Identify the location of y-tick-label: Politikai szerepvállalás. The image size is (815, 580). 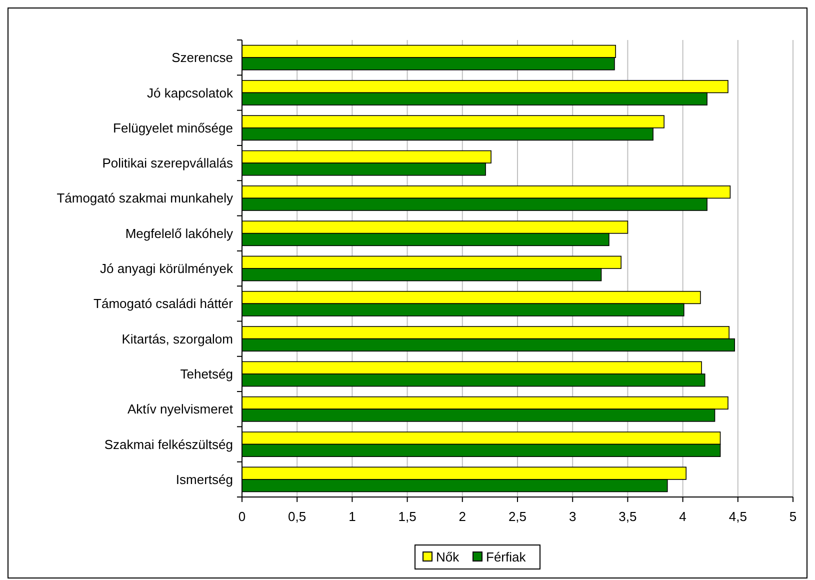
(168, 163).